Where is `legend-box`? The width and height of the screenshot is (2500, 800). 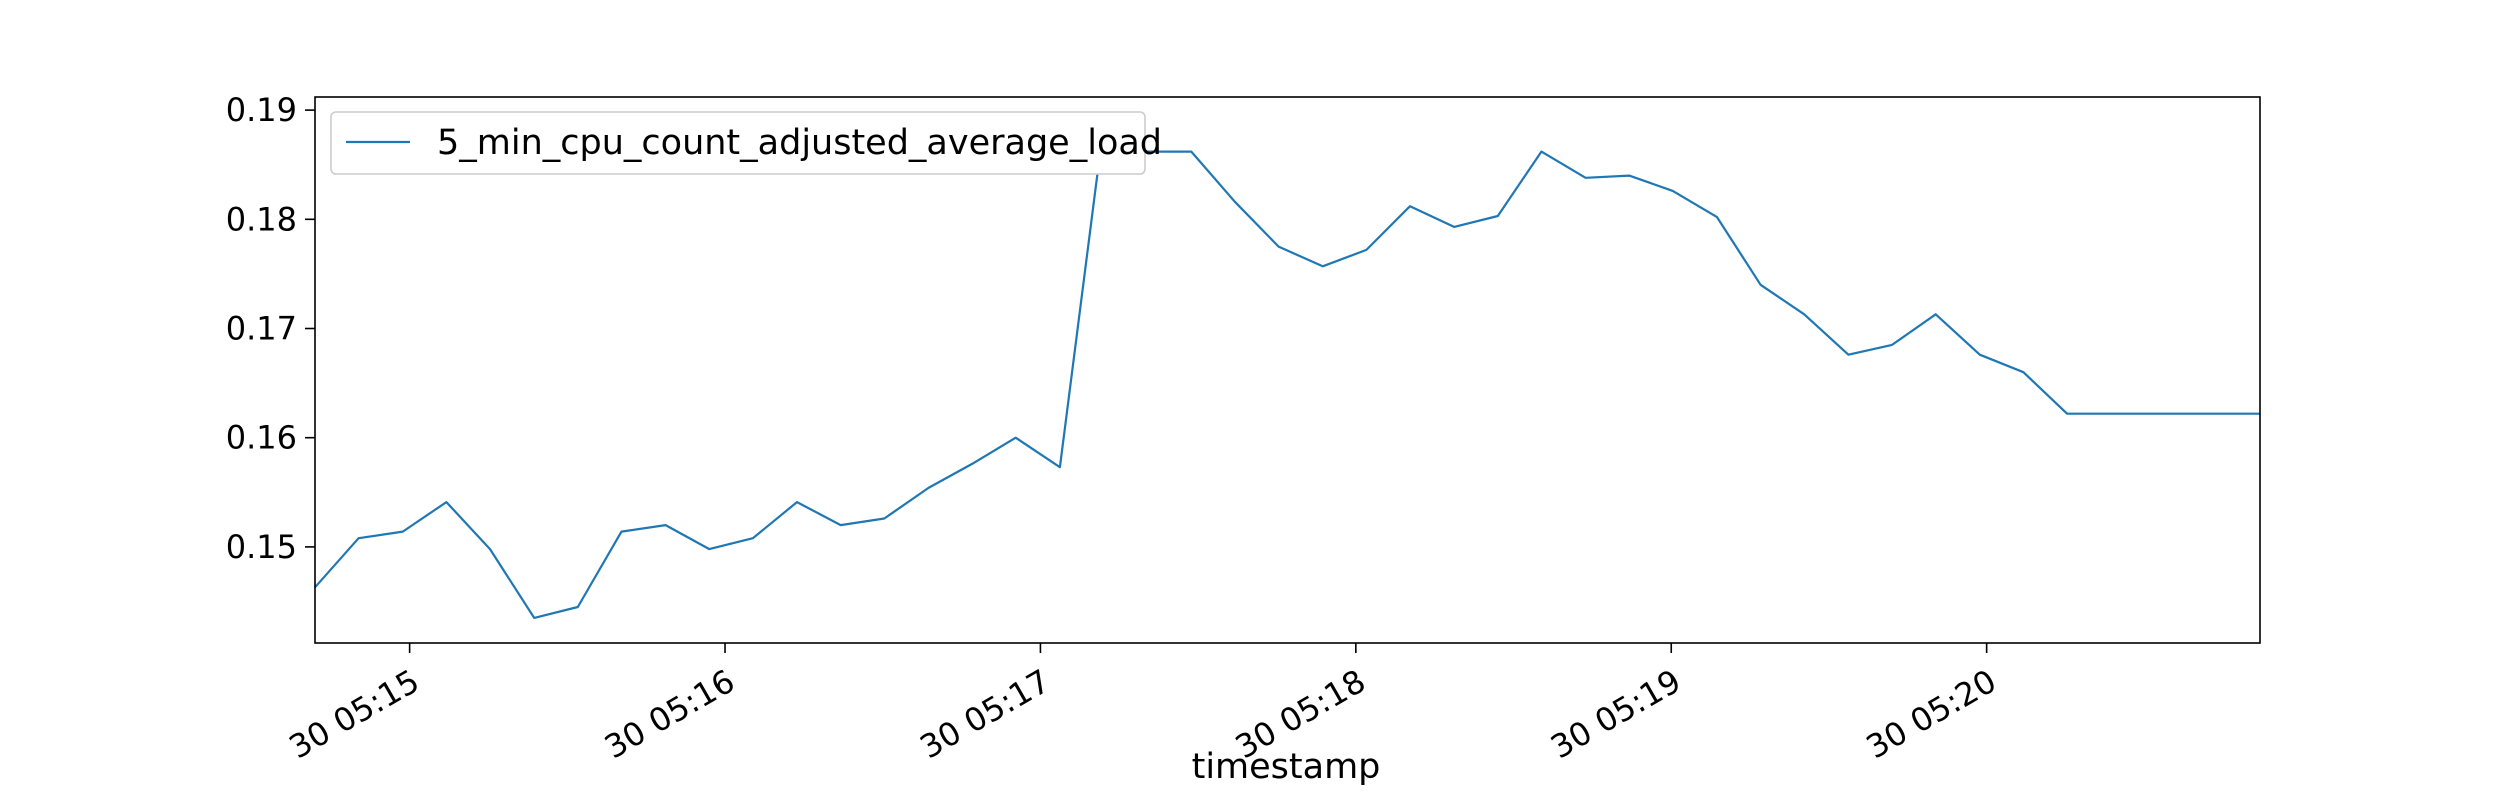
legend-box is located at coordinates (738, 143).